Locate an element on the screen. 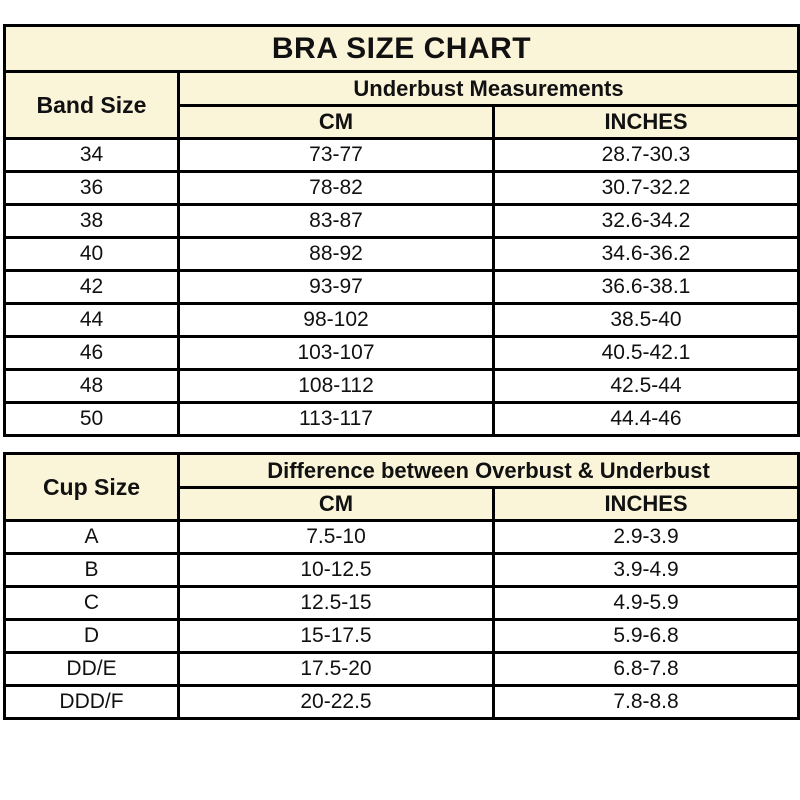 The image size is (800, 800). table-row: 34 73-77 28.7-30.3 is located at coordinates (401, 155).